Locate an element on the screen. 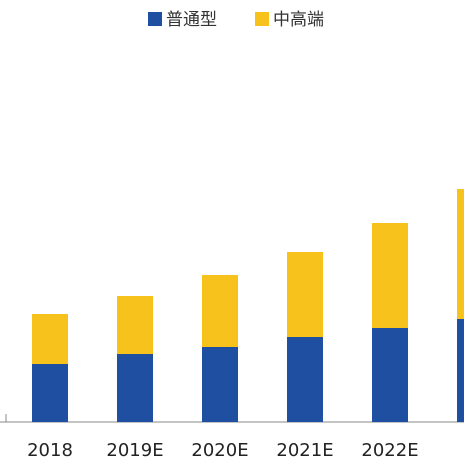 The width and height of the screenshot is (464, 464). bar-2020E-regular is located at coordinates (220, 384).